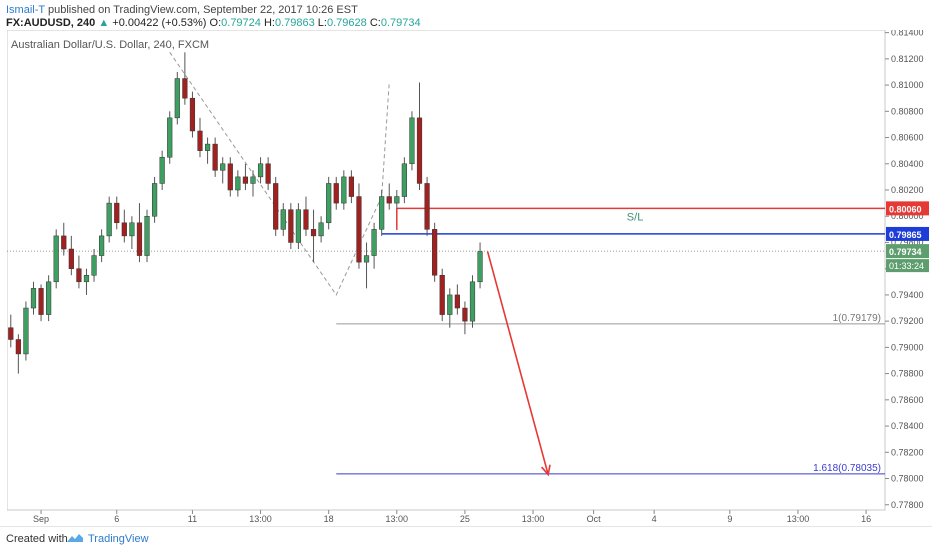 Image resolution: width=932 pixels, height=551 pixels. What do you see at coordinates (104, 23) in the screenshot?
I see `up-arrow-icon: ▲` at bounding box center [104, 23].